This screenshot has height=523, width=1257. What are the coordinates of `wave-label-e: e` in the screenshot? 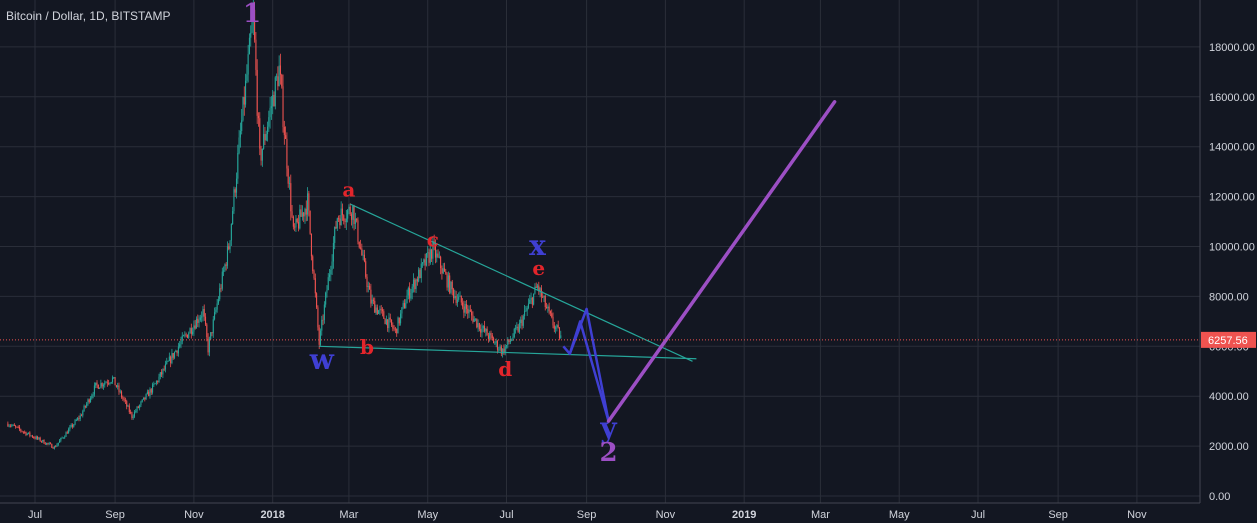 It's located at (538, 268).